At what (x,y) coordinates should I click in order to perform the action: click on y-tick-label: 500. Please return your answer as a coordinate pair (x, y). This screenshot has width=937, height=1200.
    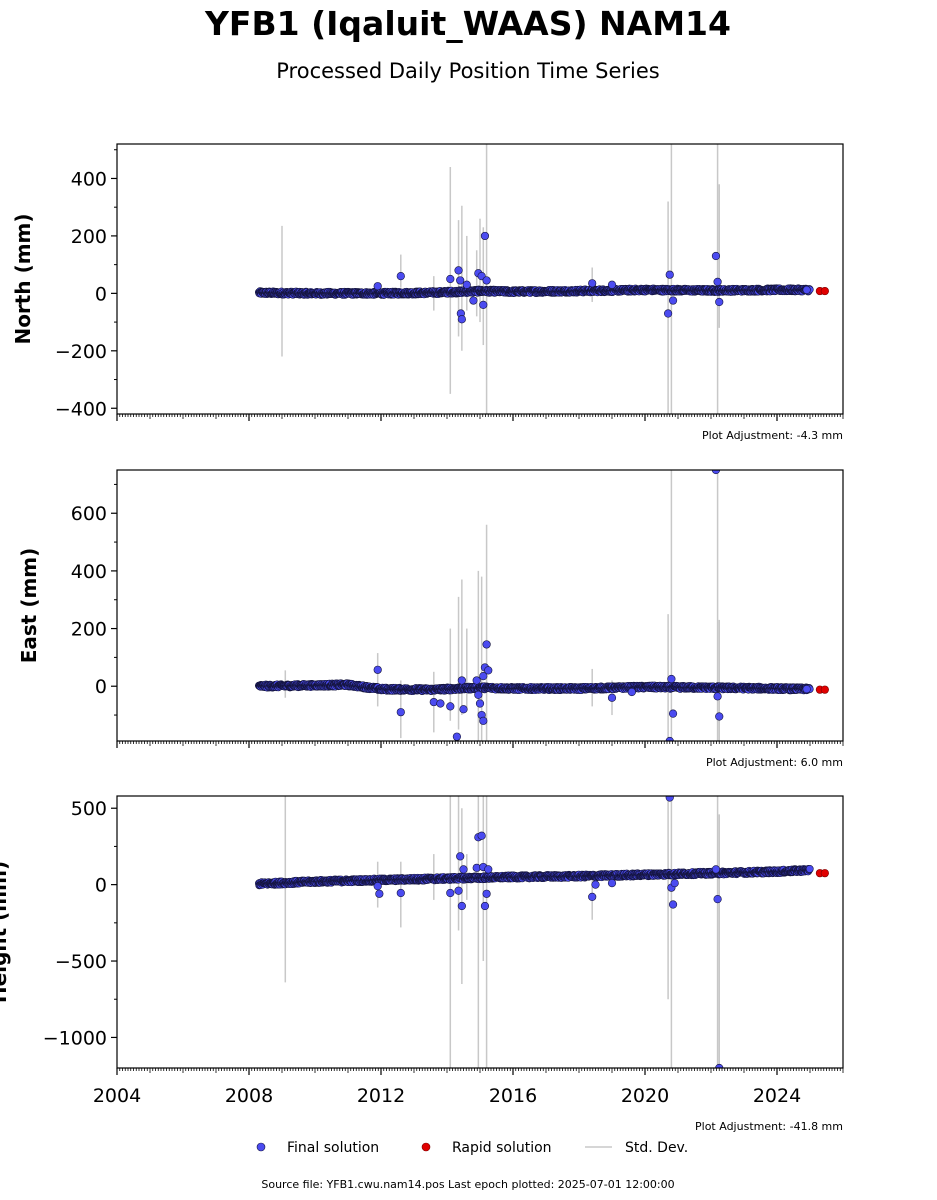
    Looking at the image, I should click on (89, 809).